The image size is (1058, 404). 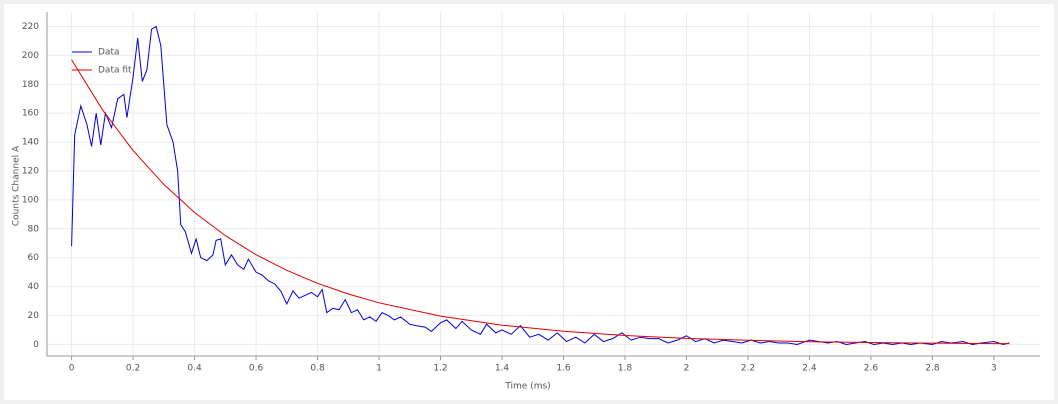 I want to click on y-tick-label: 120, so click(x=30, y=171).